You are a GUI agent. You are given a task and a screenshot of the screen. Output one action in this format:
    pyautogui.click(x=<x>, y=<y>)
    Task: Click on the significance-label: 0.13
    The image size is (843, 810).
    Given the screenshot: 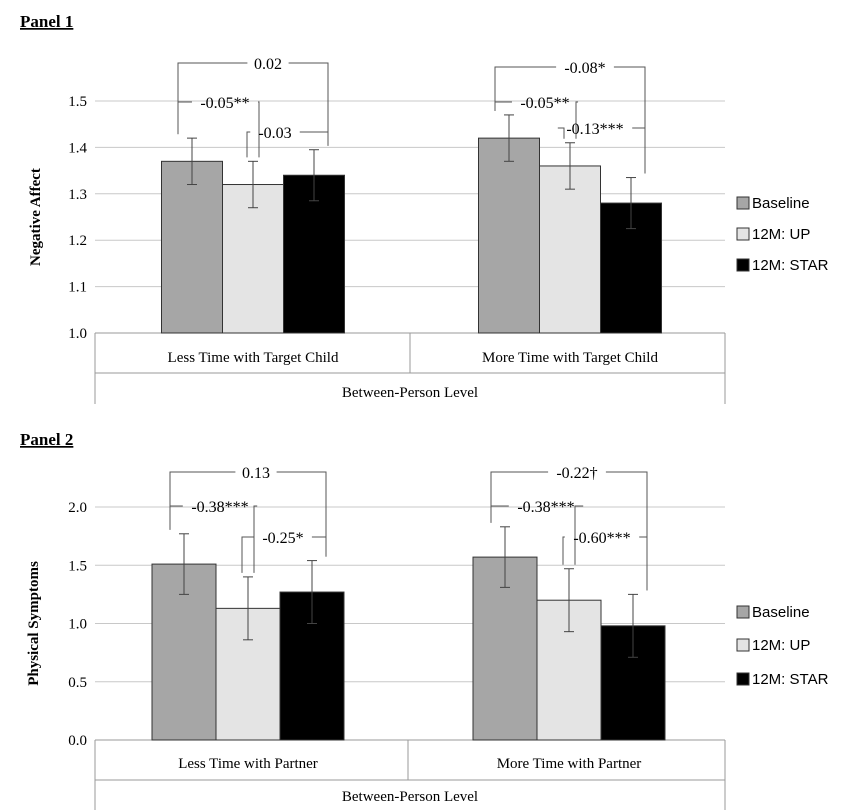 What is the action you would take?
    pyautogui.click(x=256, y=473)
    